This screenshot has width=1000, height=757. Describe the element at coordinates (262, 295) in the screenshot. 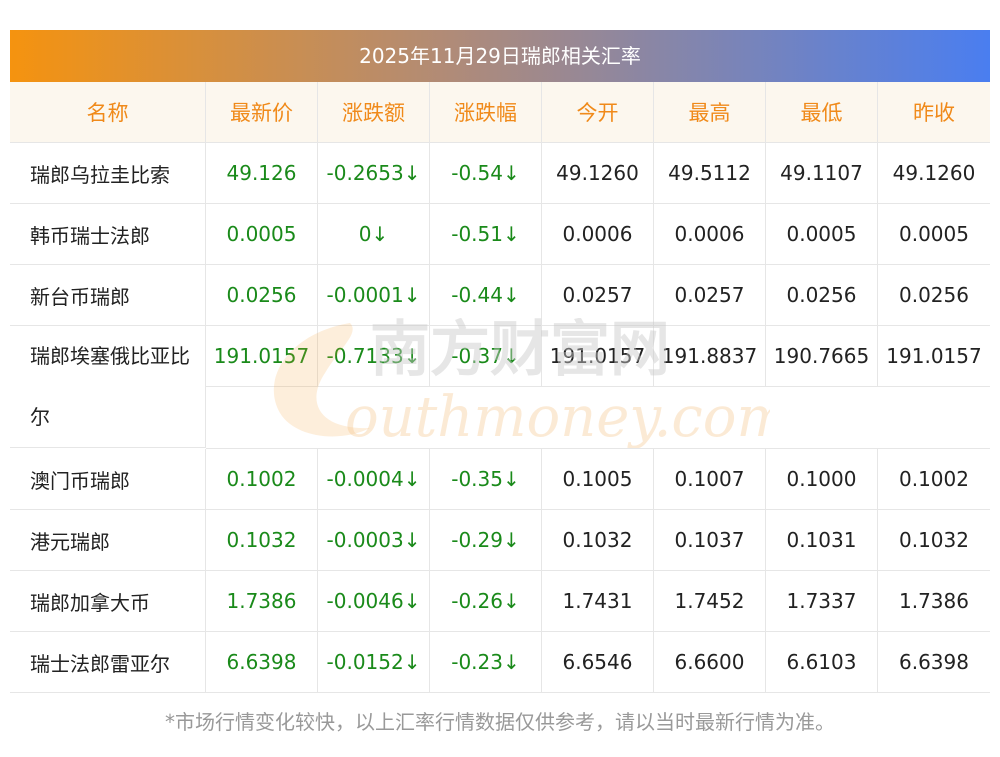

I see `latest-price: 0.0256` at that location.